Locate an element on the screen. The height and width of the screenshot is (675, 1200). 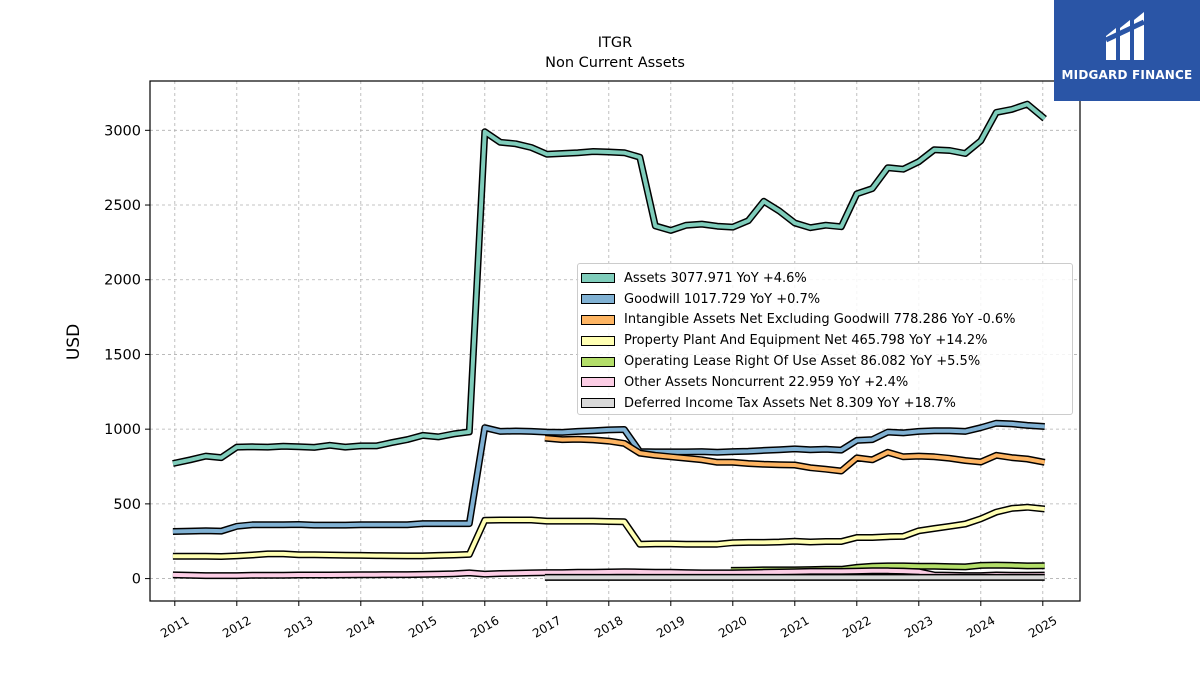
x-tick-label: 2012 is located at coordinates (236, 626).